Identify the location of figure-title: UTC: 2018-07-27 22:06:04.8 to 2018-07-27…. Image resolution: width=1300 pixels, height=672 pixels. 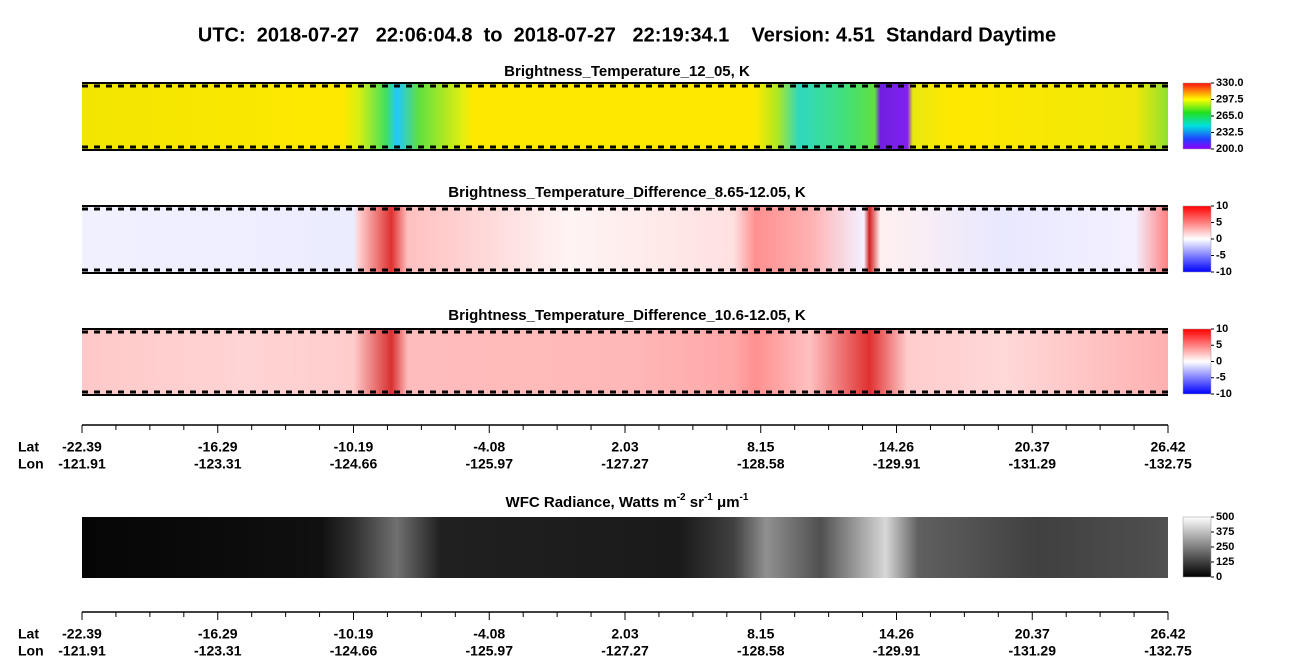
(627, 35).